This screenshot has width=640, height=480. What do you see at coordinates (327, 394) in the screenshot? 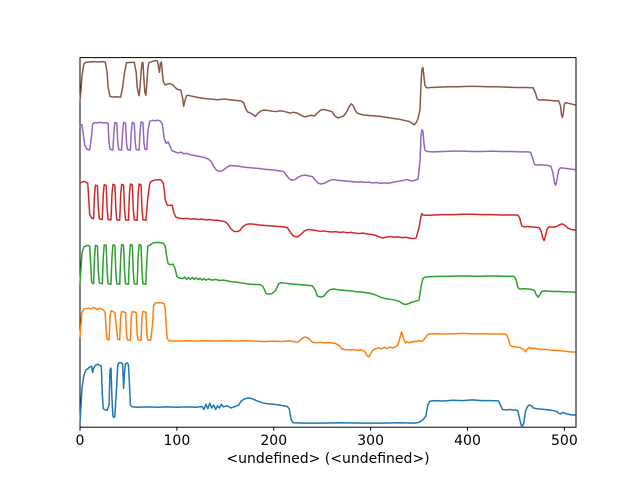
I see `trace-blue` at bounding box center [327, 394].